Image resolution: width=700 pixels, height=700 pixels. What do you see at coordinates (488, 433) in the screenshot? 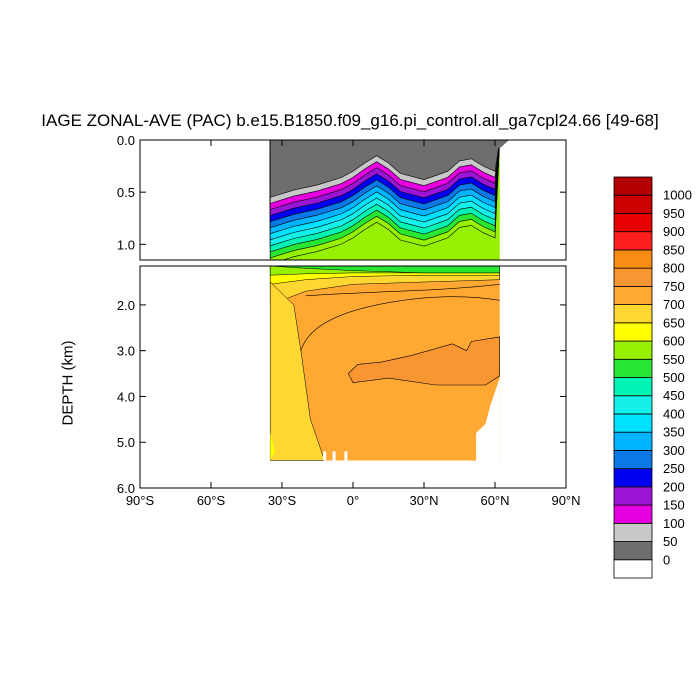
I see `seafloor-mask` at bounding box center [488, 433].